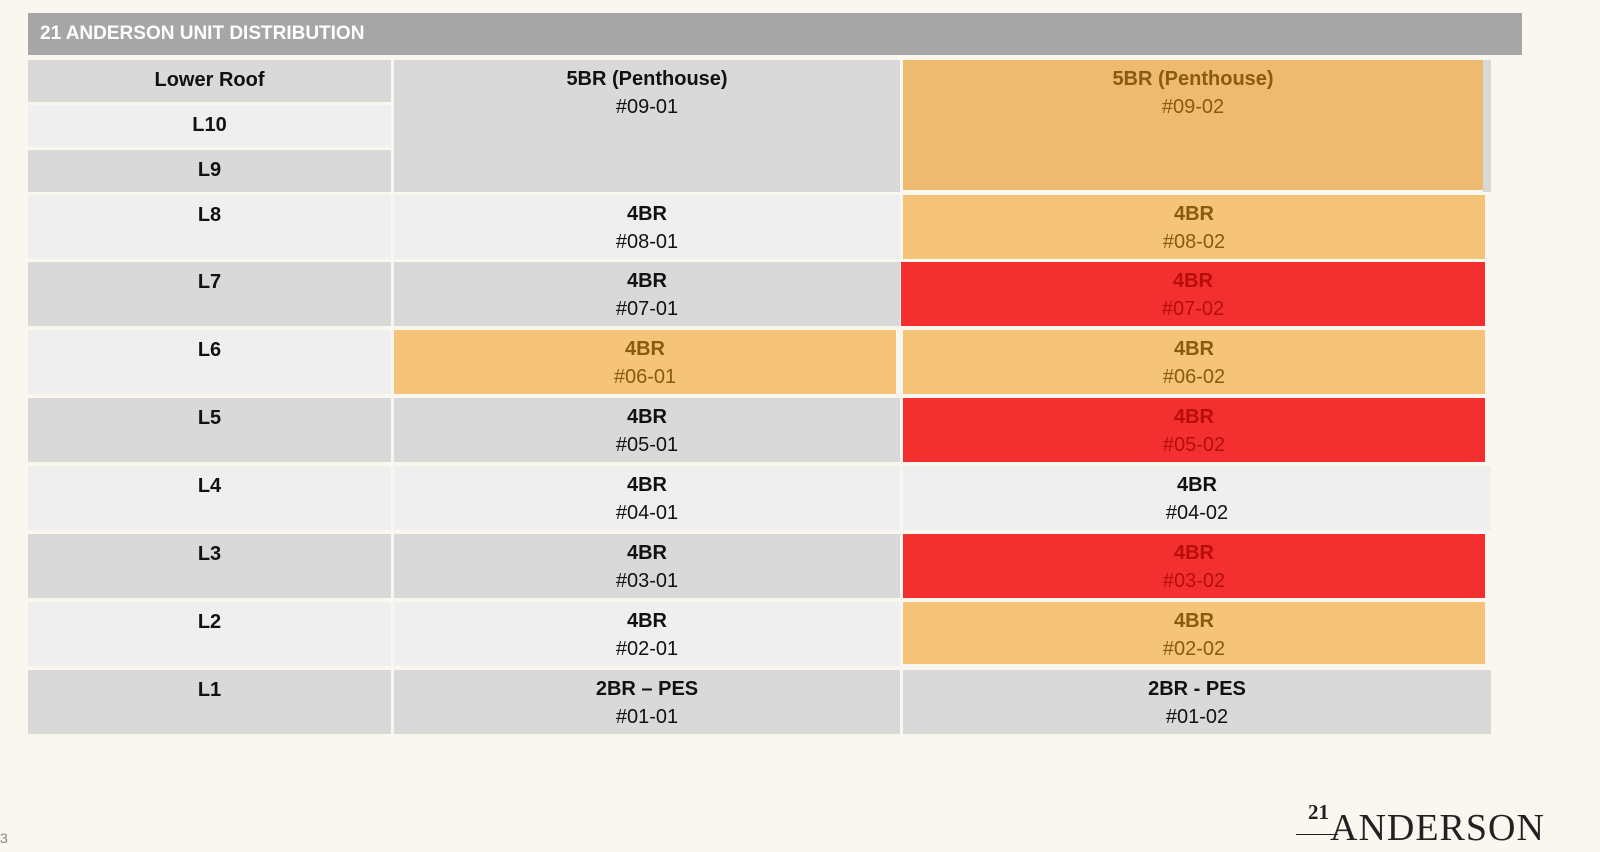 This screenshot has height=852, width=1600. What do you see at coordinates (1194, 377) in the screenshot?
I see `unit-number: #06-02` at bounding box center [1194, 377].